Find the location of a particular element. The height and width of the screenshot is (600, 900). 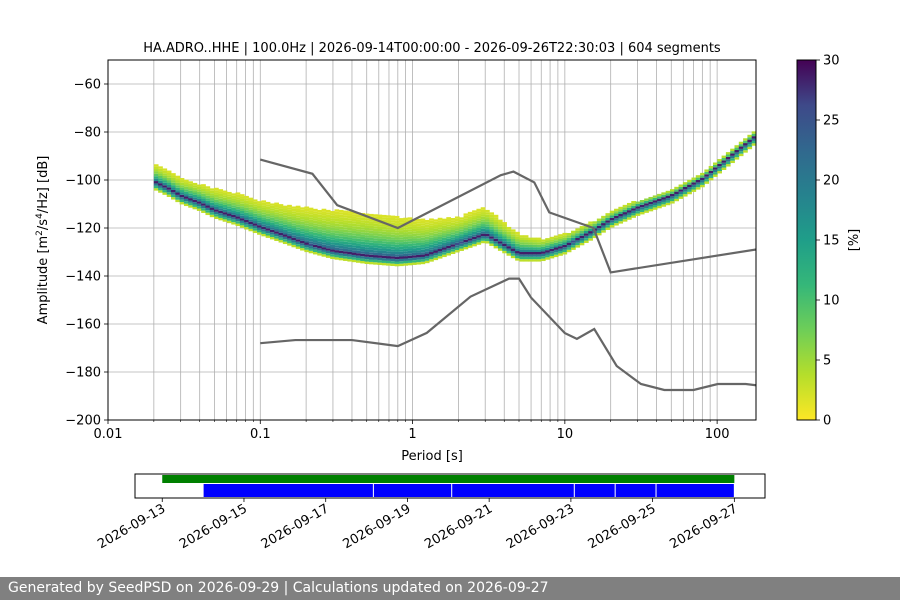

timeline-tick-label: 2026-09-15 is located at coordinates (213, 526).